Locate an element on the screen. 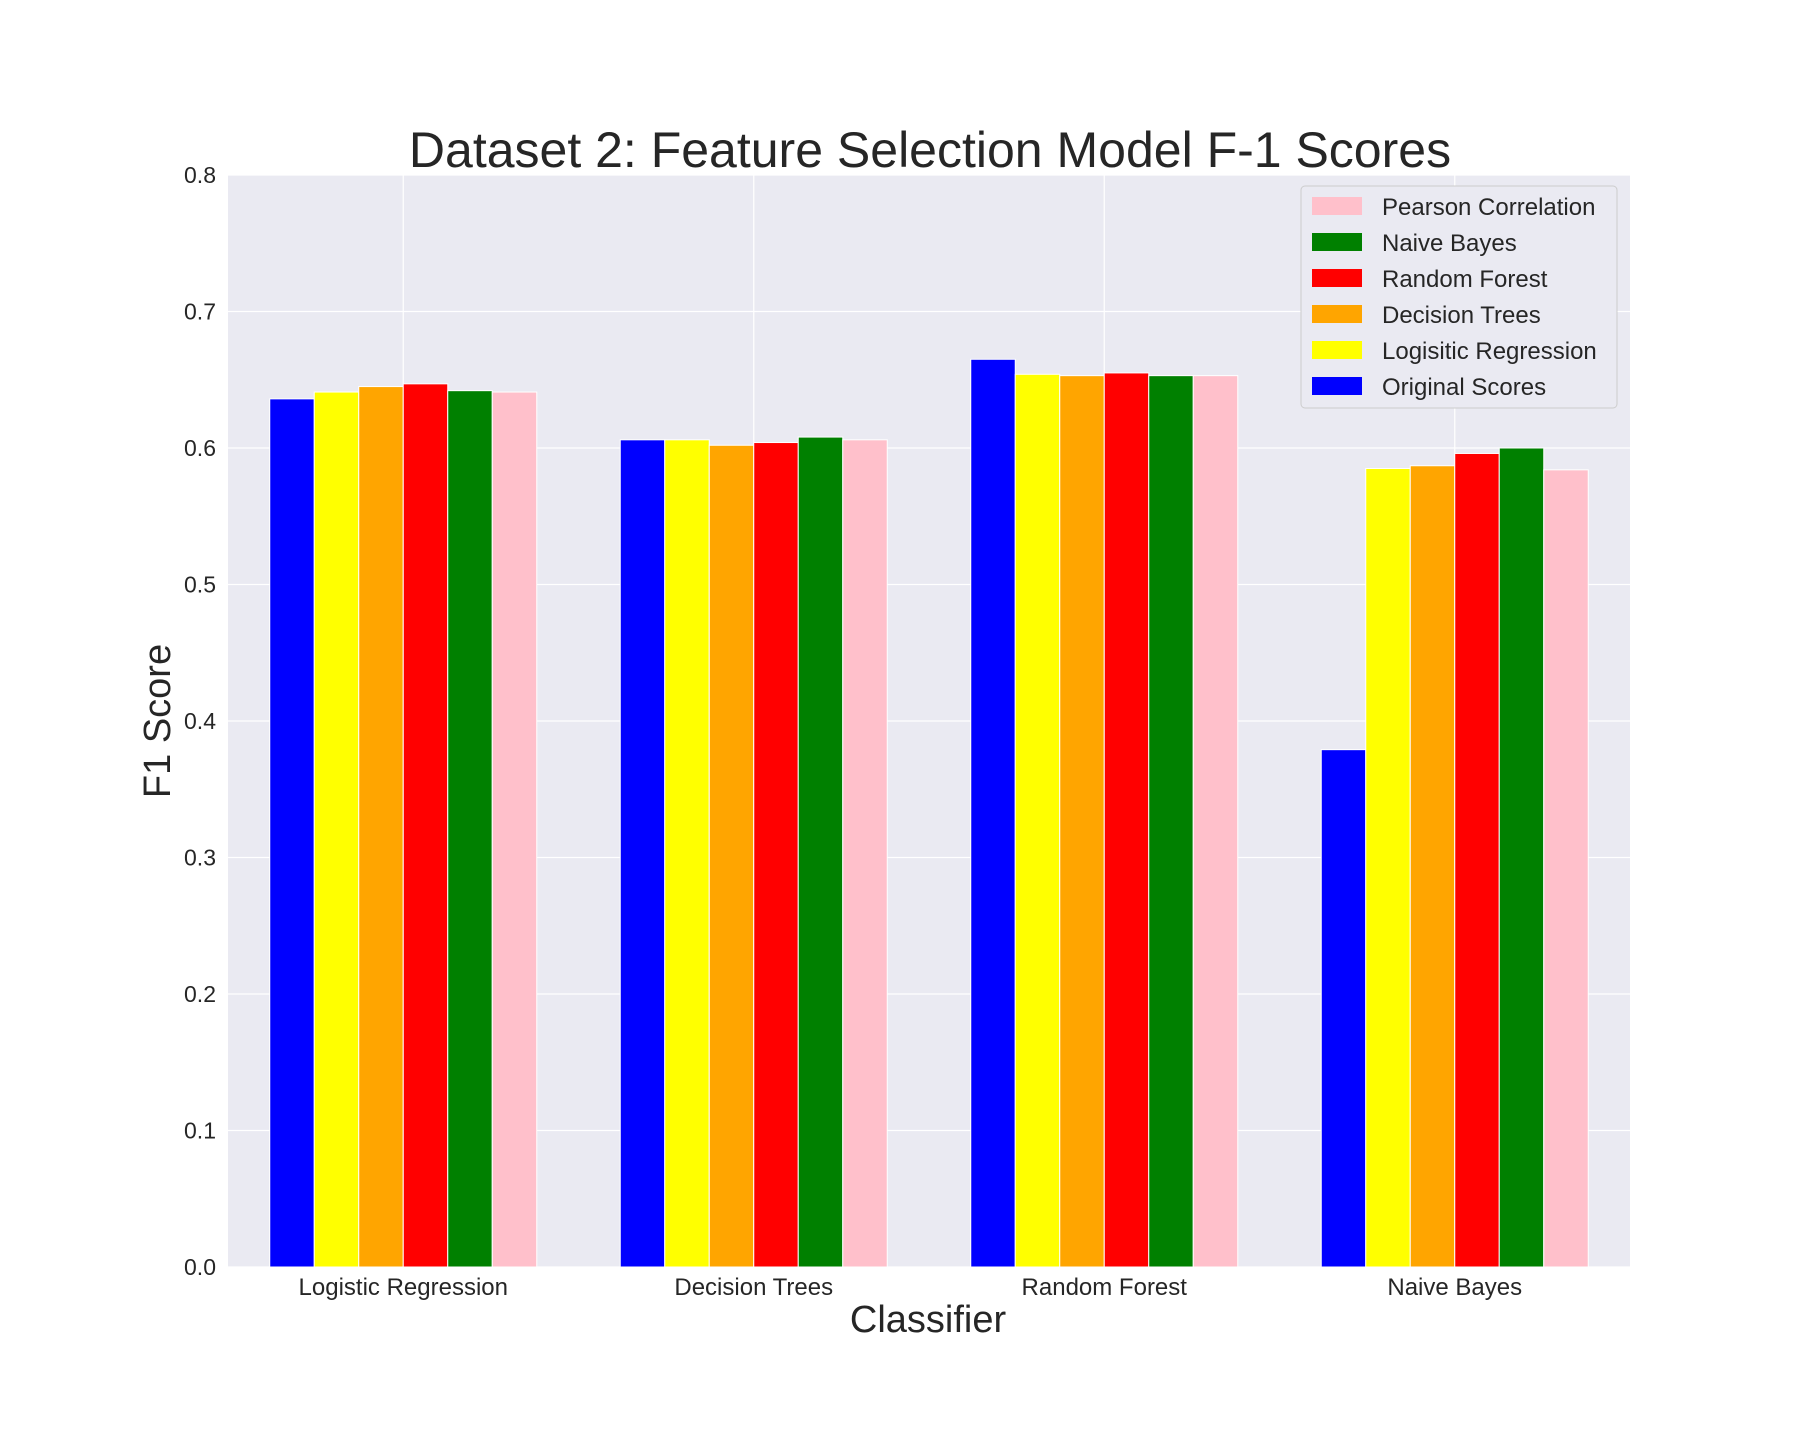 The height and width of the screenshot is (1440, 1800). x-tick-label: Naive Bayes is located at coordinates (1454, 1287).